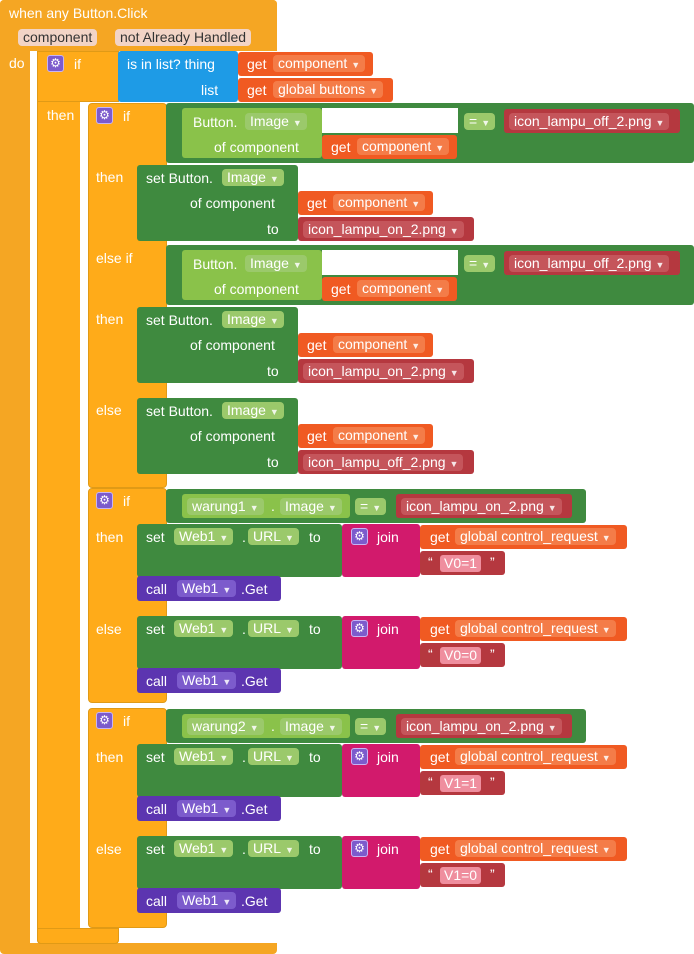  I want to click on call-label: call, so click(157, 901).